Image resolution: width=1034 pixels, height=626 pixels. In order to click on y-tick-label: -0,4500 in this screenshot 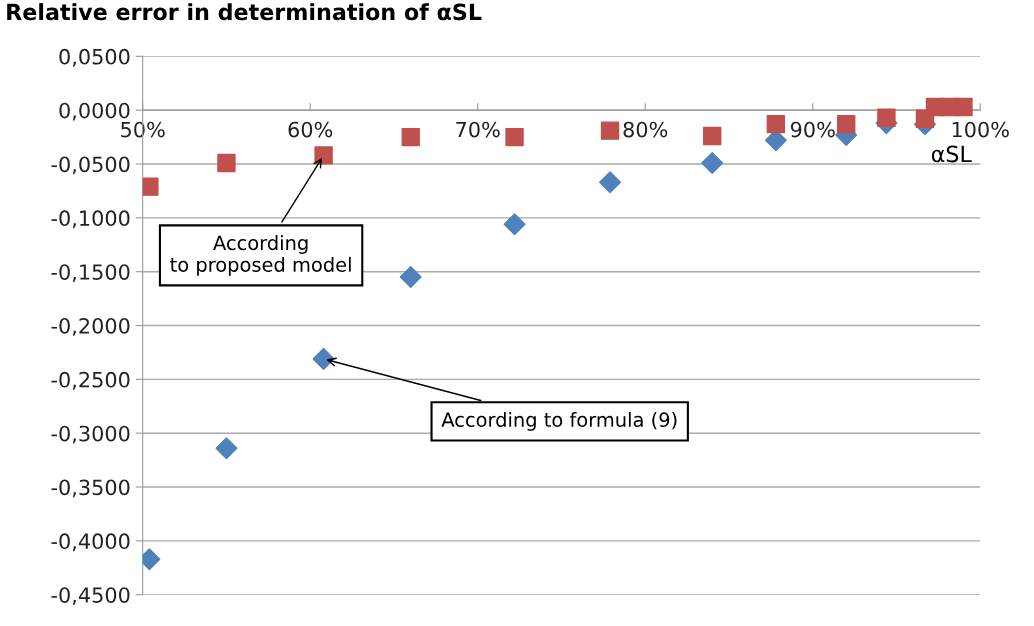, I will do `click(90, 596)`.